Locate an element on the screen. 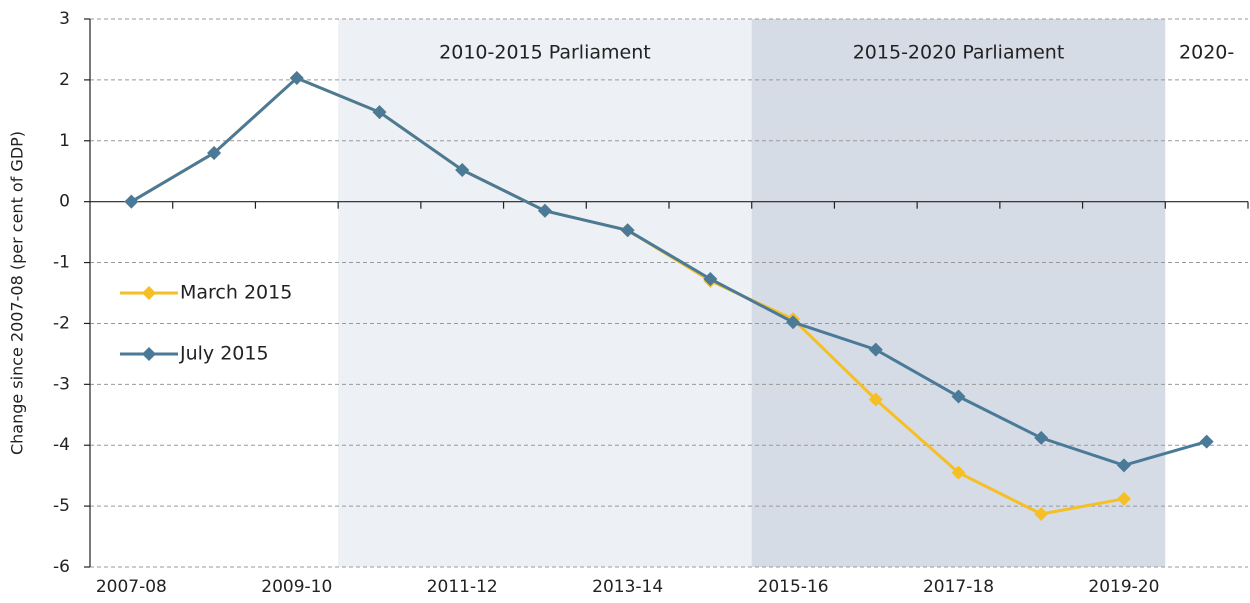 Image resolution: width=1250 pixels, height=603 pixels. y-tick-label: -5 is located at coordinates (61, 506).